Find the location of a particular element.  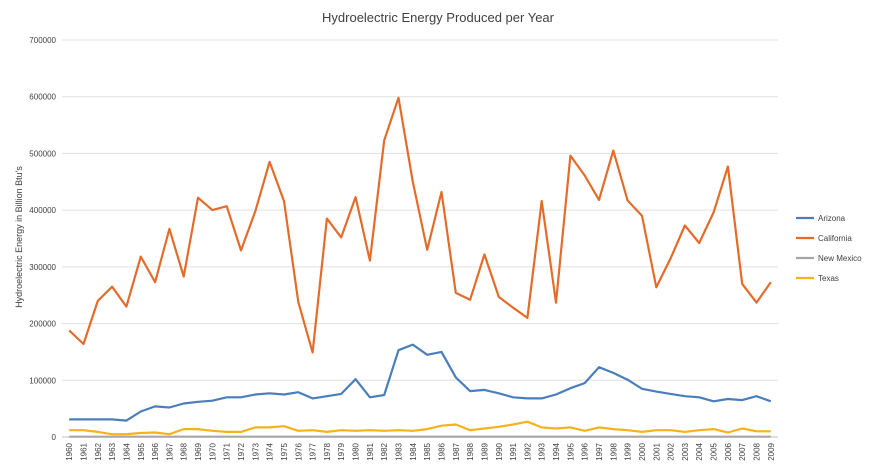

x-tick-label: 1985 is located at coordinates (427, 451).